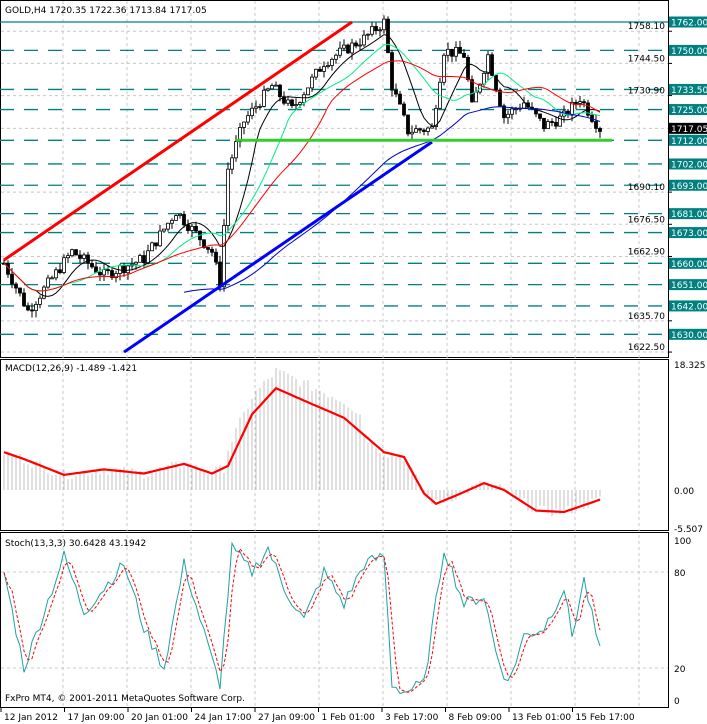  Describe the element at coordinates (75, 544) in the screenshot. I see `stoch-title: Stoch(13,3,3) 30.6428 43.1942` at that location.